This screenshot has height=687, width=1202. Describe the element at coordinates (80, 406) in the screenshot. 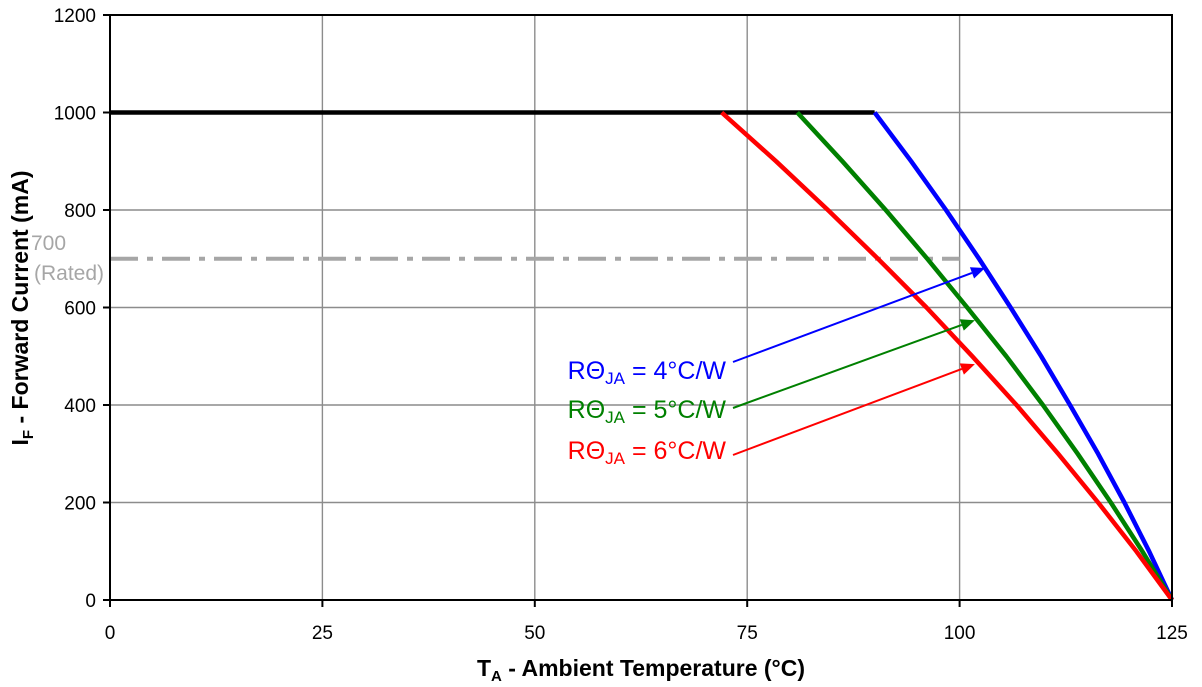

I see `y-tick-label: 400` at that location.